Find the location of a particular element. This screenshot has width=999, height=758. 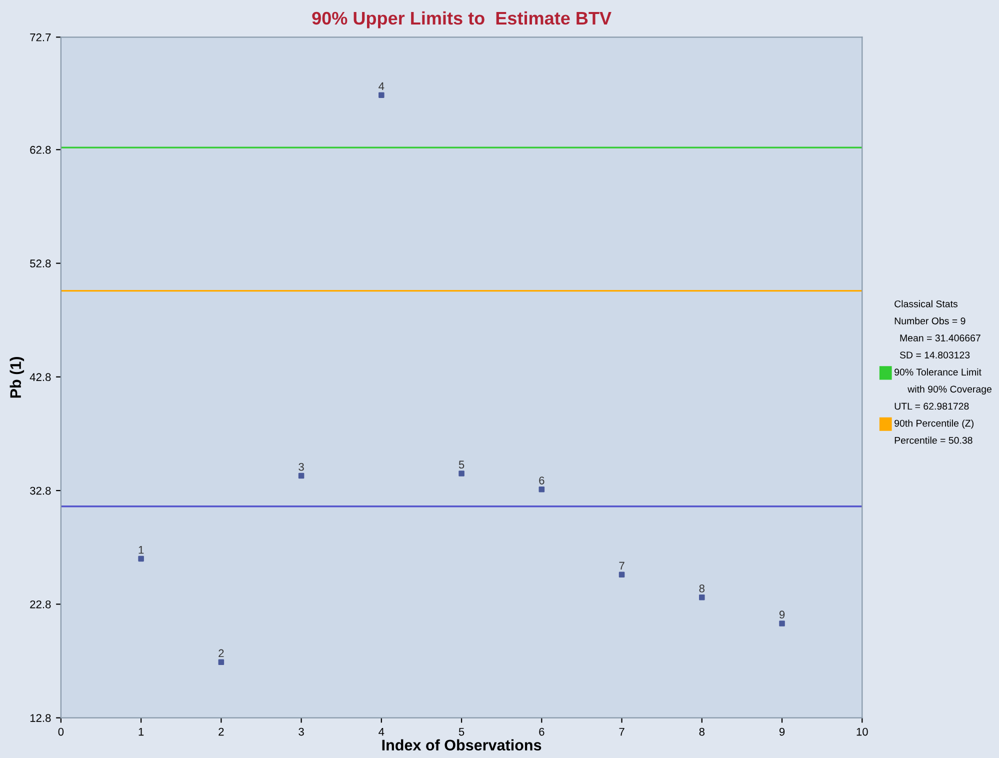

text: Classical Stats is located at coordinates (926, 304).